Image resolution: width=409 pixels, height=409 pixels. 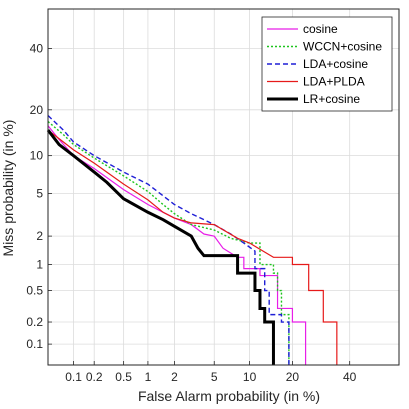 What do you see at coordinates (293, 377) in the screenshot?
I see `x-tick-label: 20` at bounding box center [293, 377].